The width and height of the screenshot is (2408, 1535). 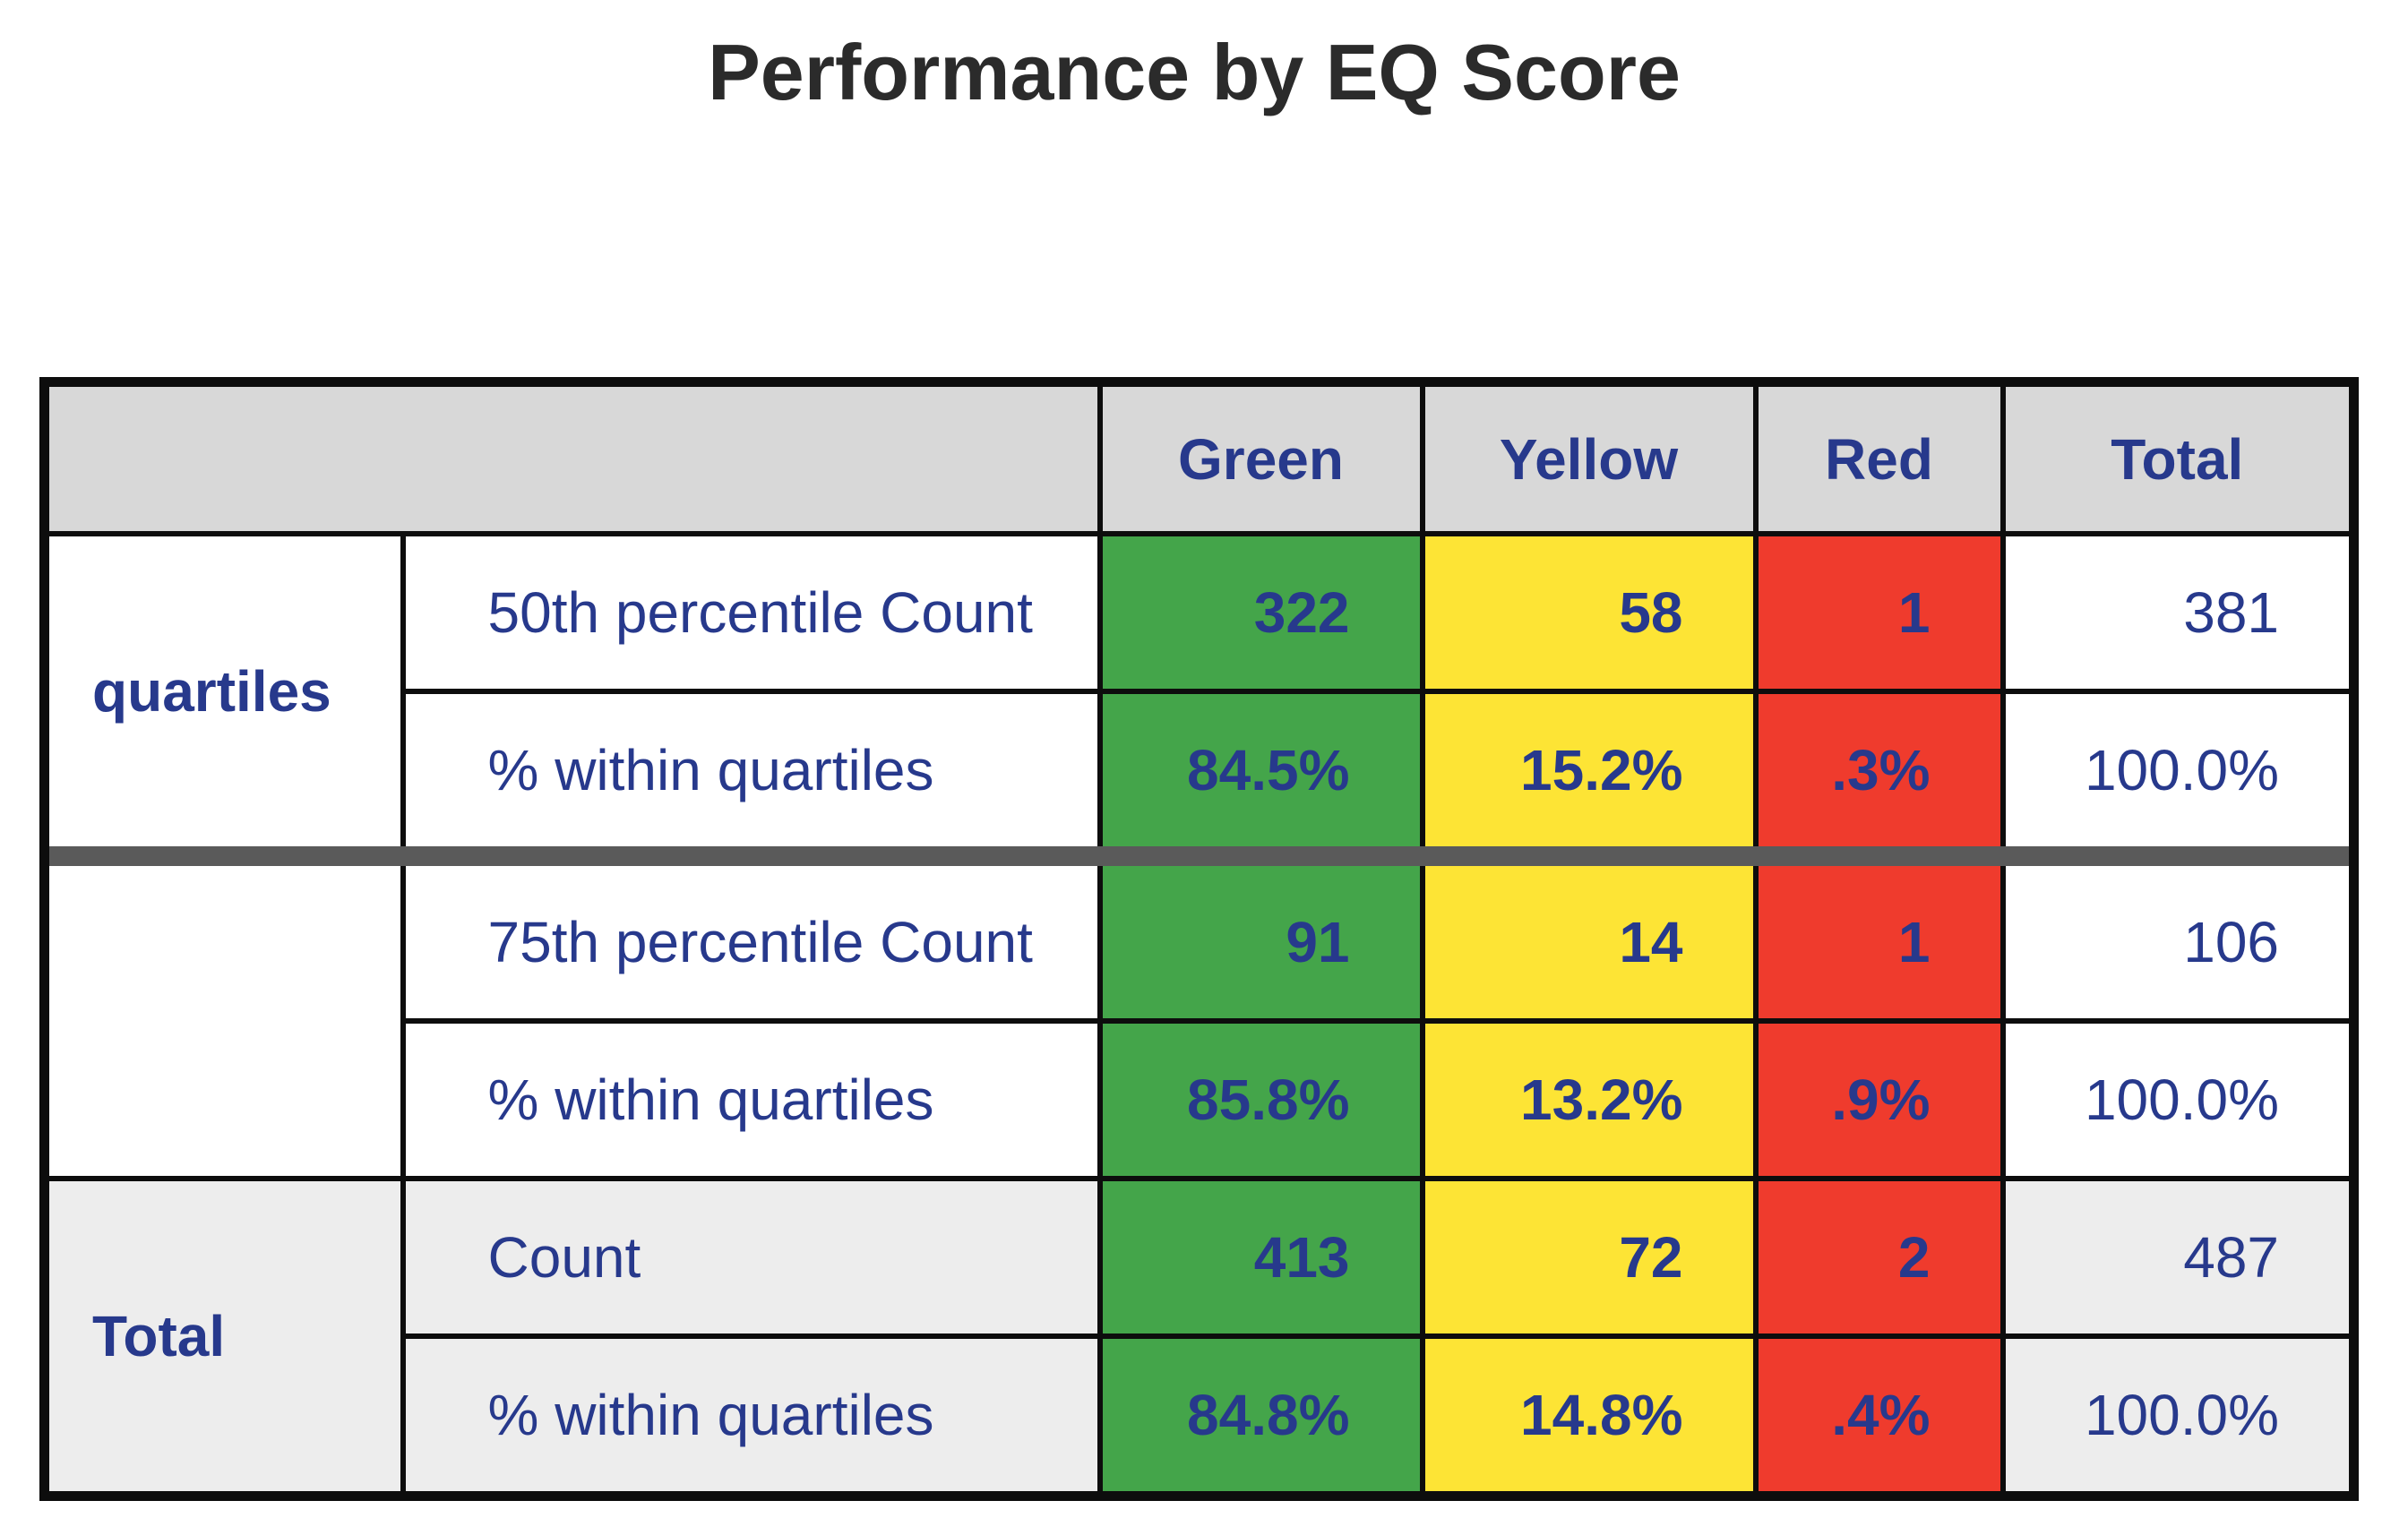 What do you see at coordinates (1879, 1416) in the screenshot?
I see `value-cell-red: .4%` at bounding box center [1879, 1416].